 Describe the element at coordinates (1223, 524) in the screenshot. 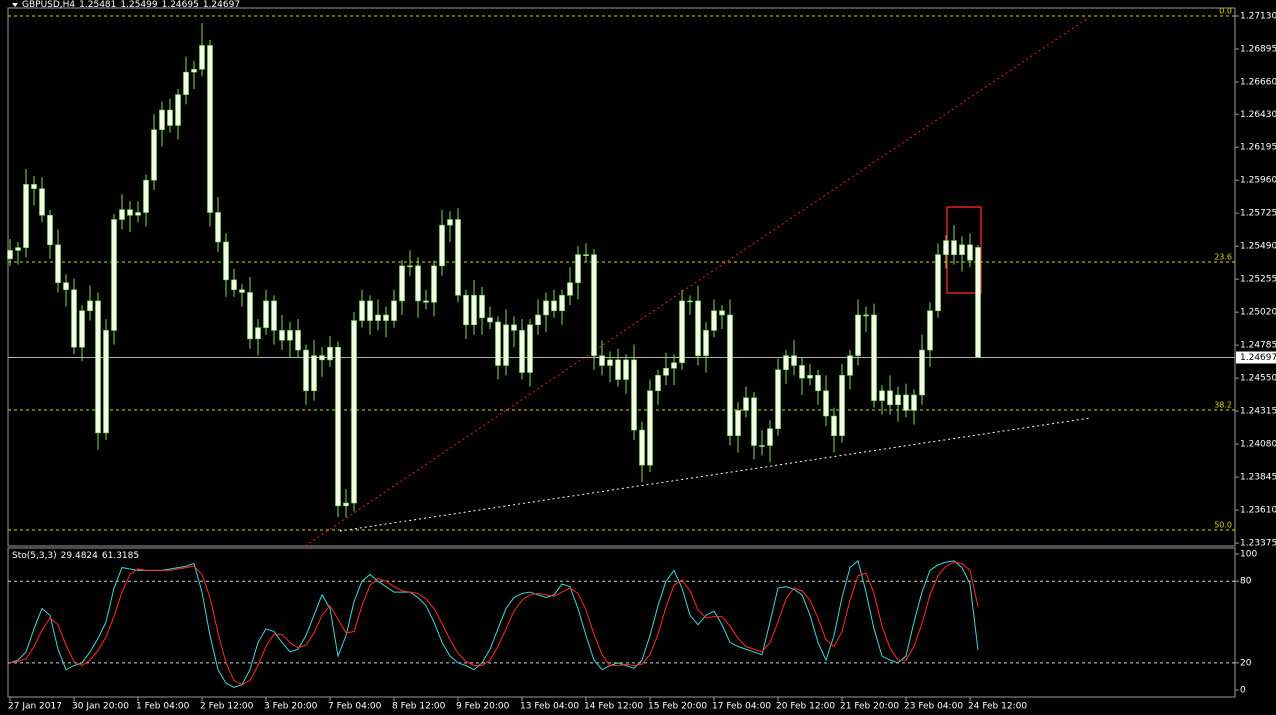

I see `fib-label: 50.0` at that location.